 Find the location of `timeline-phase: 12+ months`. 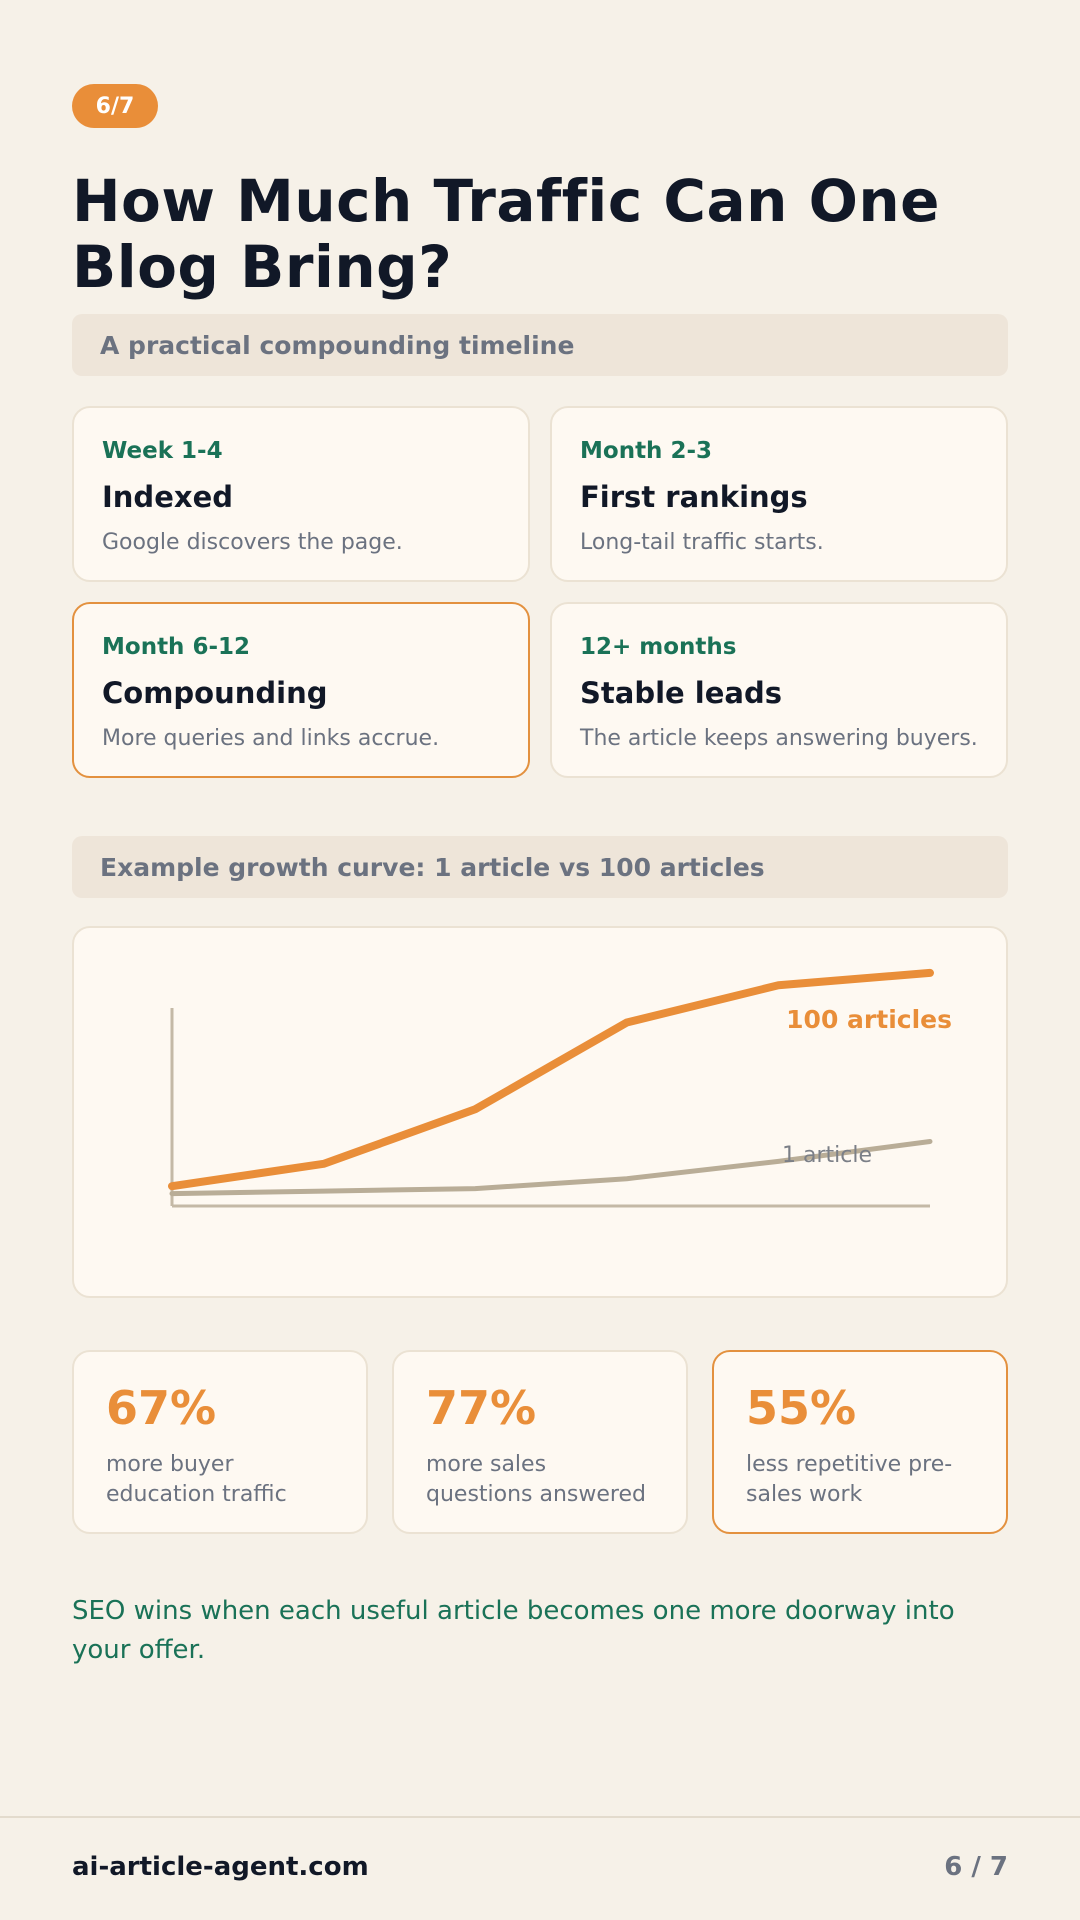

timeline-phase: 12+ months is located at coordinates (658, 647).